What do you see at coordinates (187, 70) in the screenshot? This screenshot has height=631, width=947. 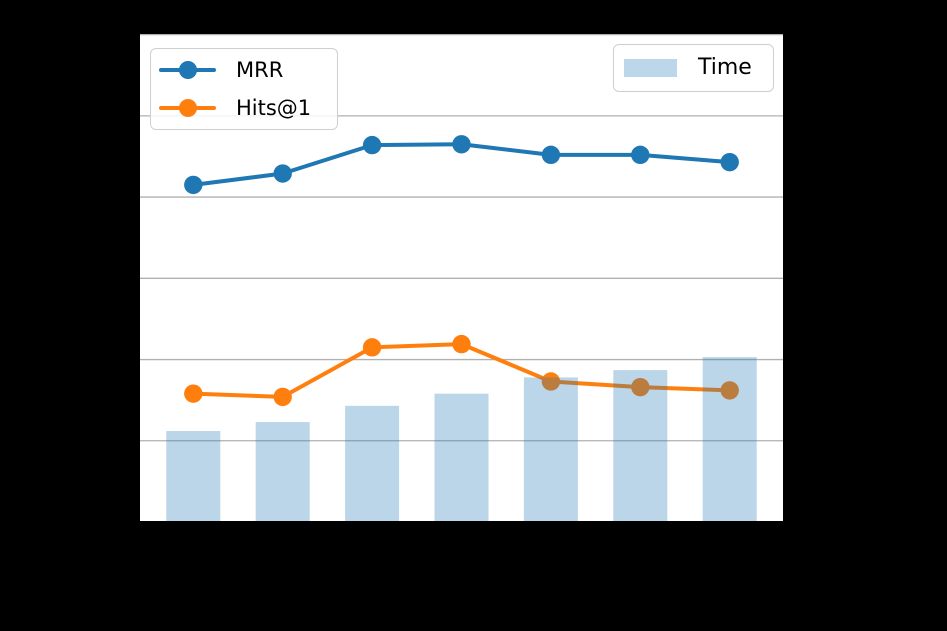 I see `mrr-line-sample-icon` at bounding box center [187, 70].